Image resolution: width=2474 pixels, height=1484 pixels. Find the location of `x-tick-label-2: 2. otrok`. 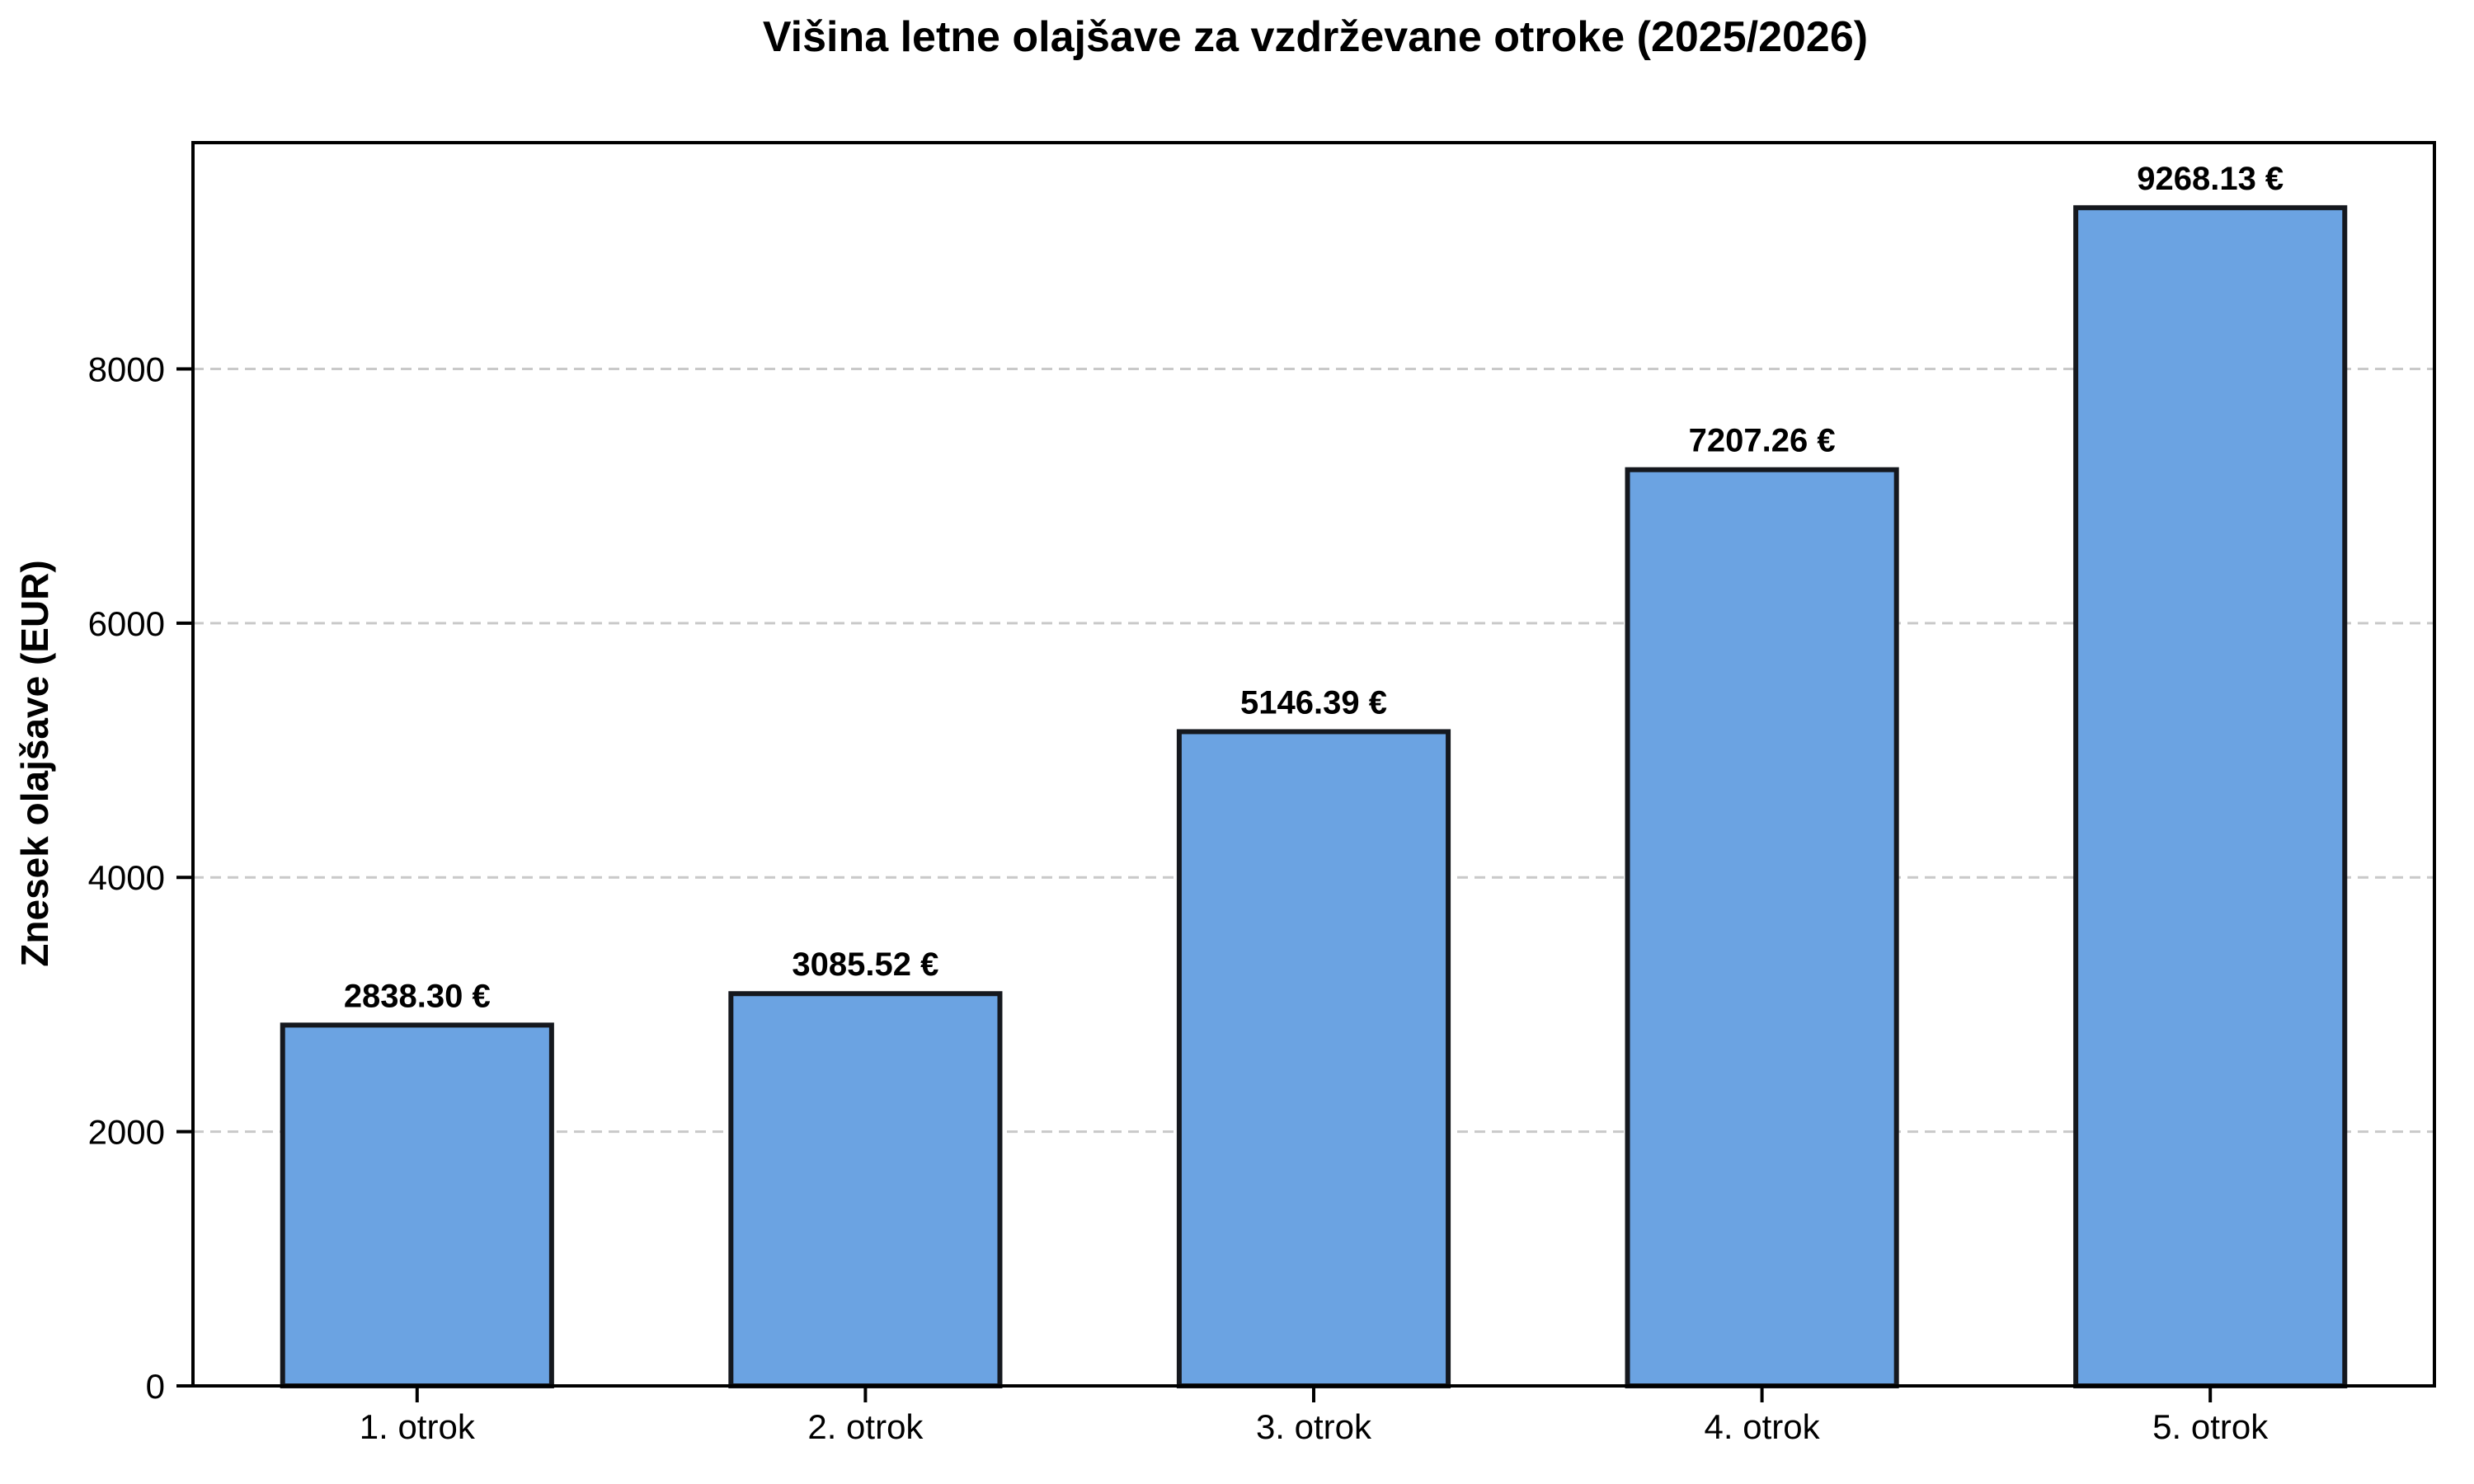

x-tick-label-2: 2. otrok is located at coordinates (865, 1426).